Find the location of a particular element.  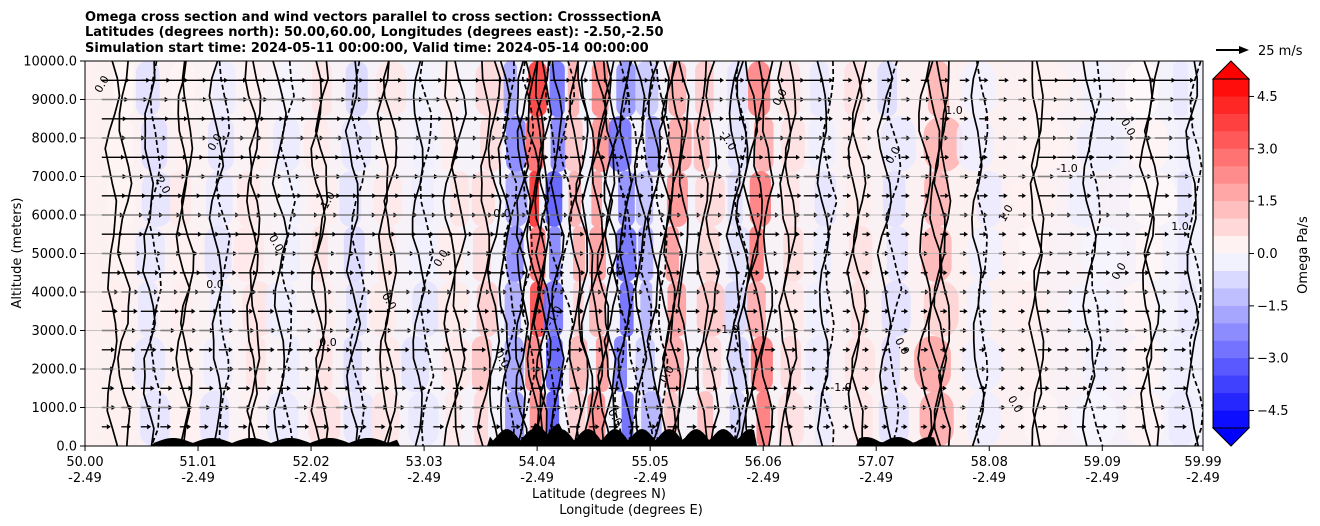

y-tick-label: 0.0 is located at coordinates (66, 447).